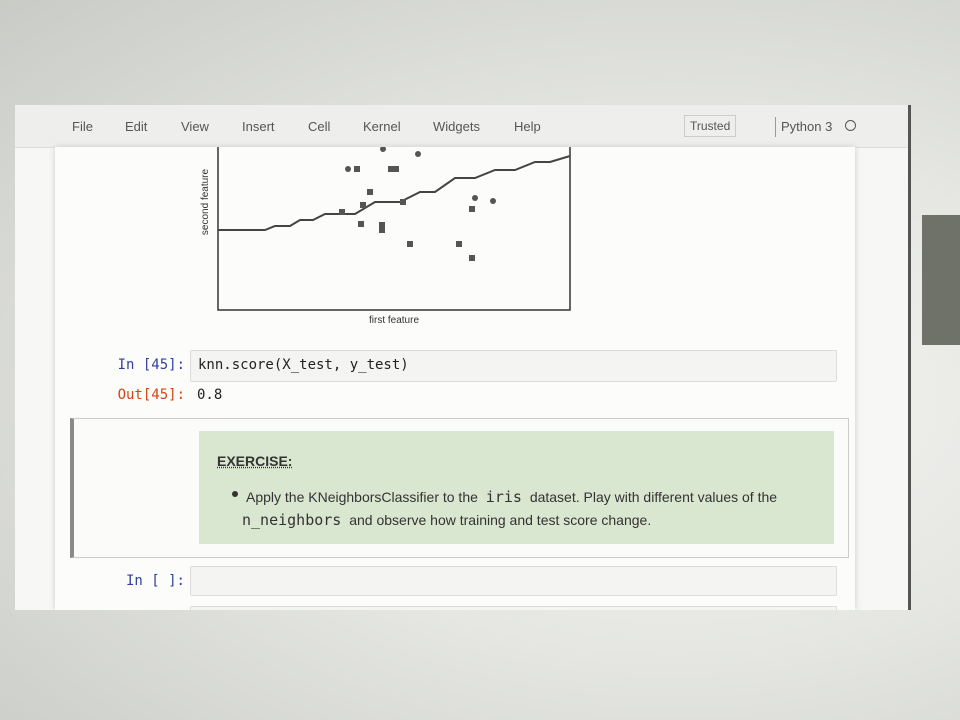 This screenshot has width=960, height=720. What do you see at coordinates (255, 461) in the screenshot?
I see `exercise-title: EXERCISE:` at bounding box center [255, 461].